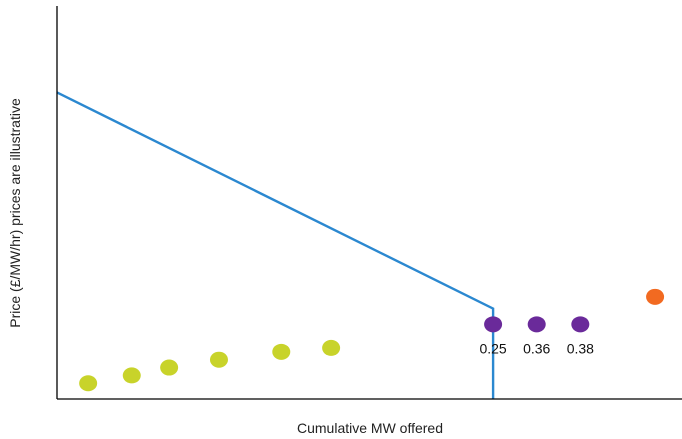 The width and height of the screenshot is (682, 439). I want to click on x-axis-title: Cumulative MW offered, so click(370, 428).